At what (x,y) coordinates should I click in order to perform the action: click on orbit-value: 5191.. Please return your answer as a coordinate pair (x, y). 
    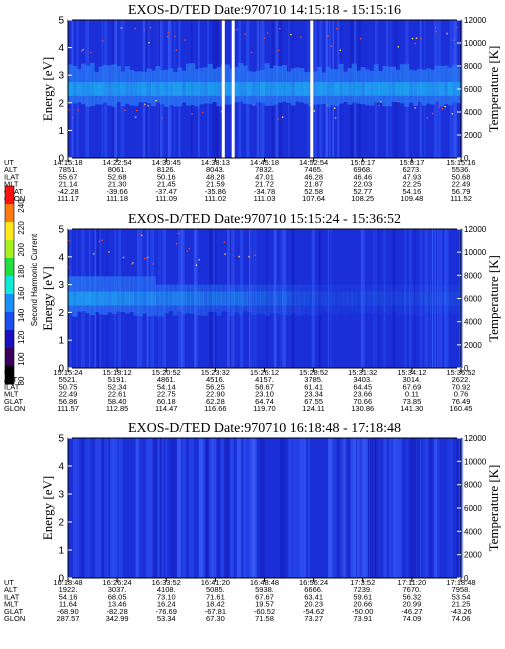
    Looking at the image, I should click on (117, 379).